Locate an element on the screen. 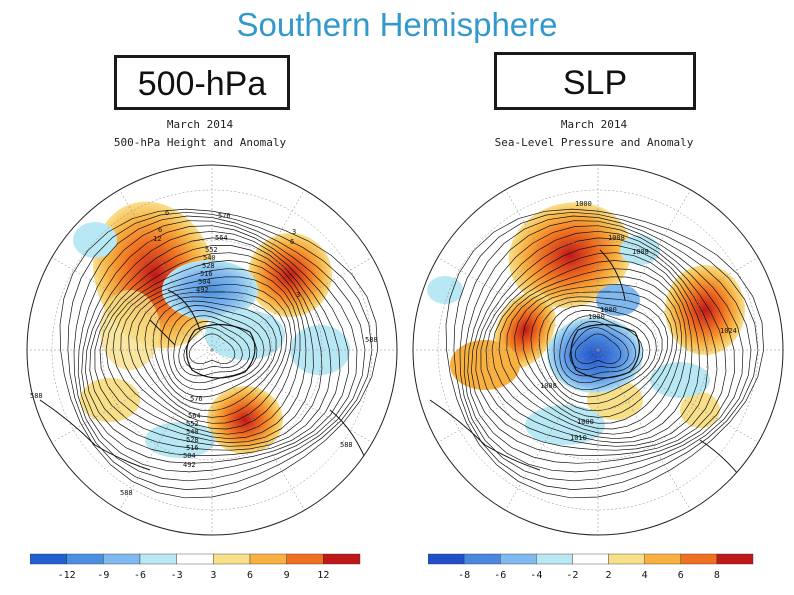 The width and height of the screenshot is (794, 595). left-map-title-line2: 500-hPa Height and Anomaly is located at coordinates (200, 142).